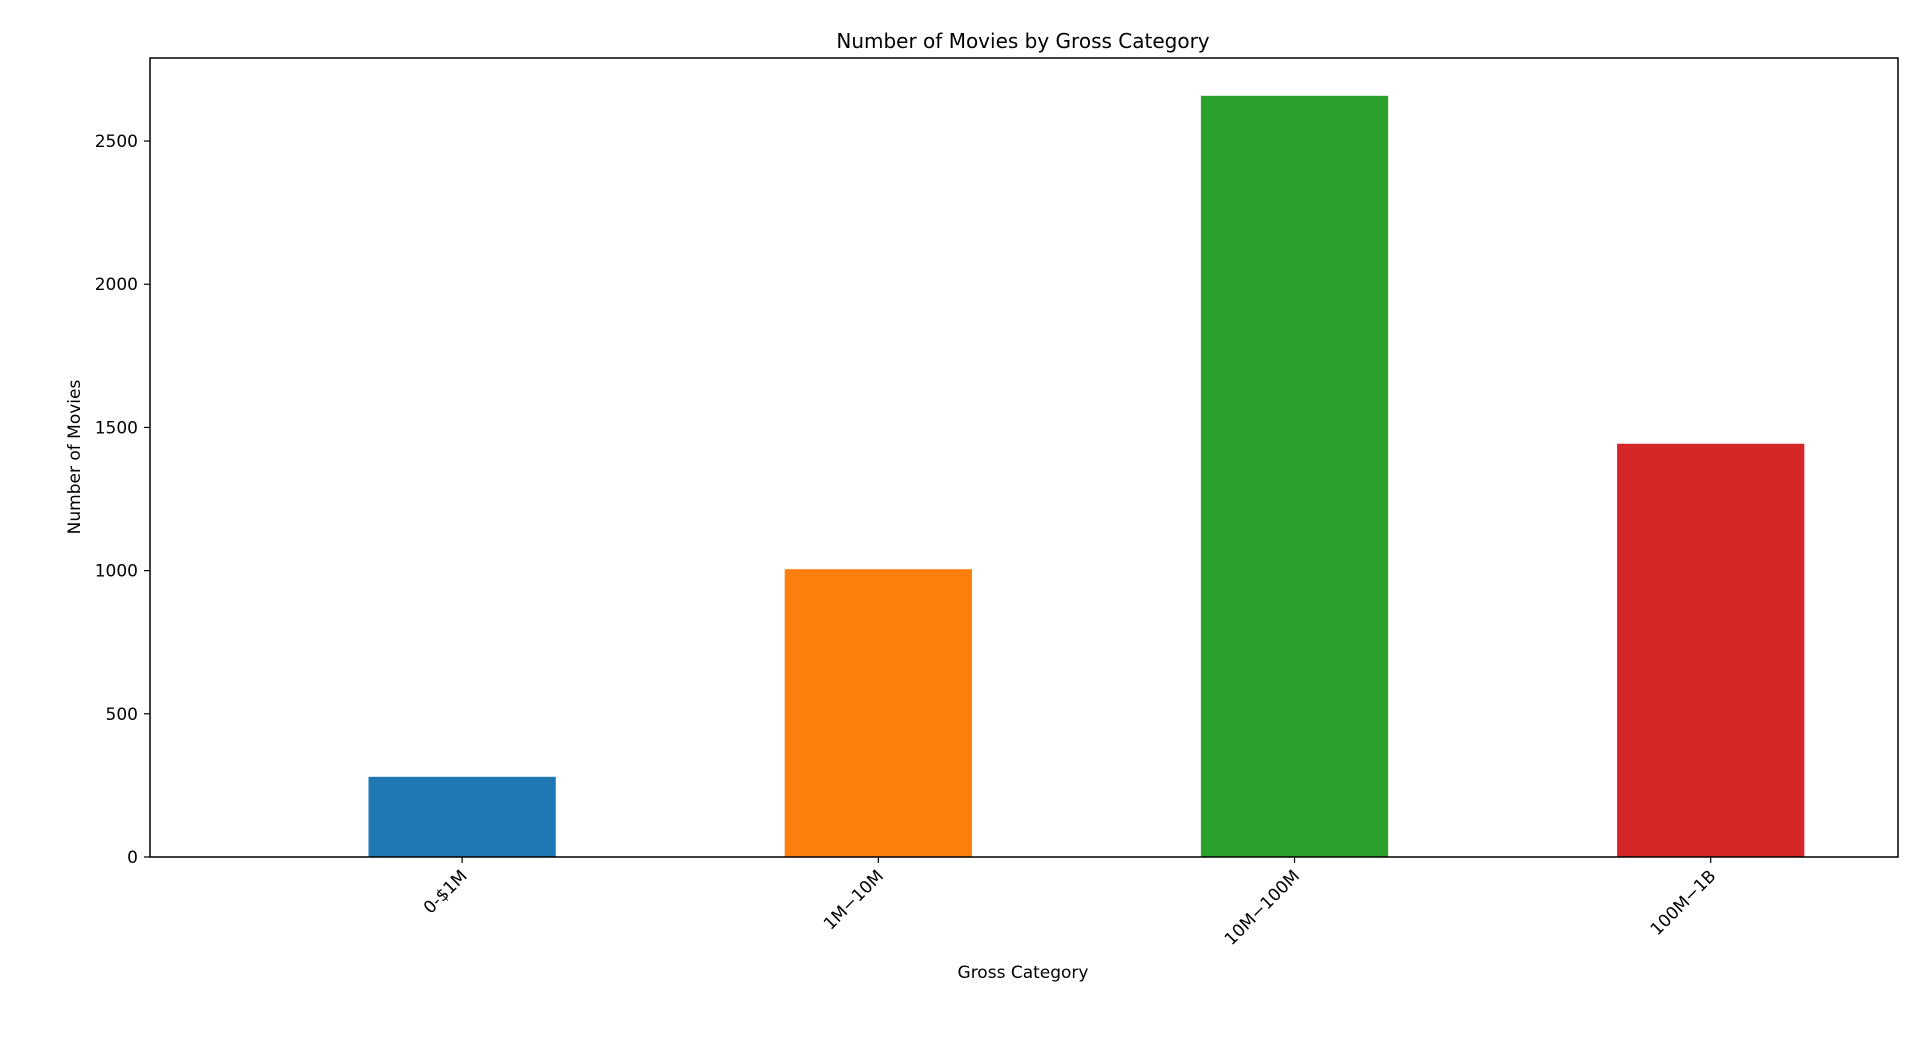 The image size is (1914, 1049). What do you see at coordinates (1022, 41) in the screenshot?
I see `chart-title: Number of Movies by Gross Category` at bounding box center [1022, 41].